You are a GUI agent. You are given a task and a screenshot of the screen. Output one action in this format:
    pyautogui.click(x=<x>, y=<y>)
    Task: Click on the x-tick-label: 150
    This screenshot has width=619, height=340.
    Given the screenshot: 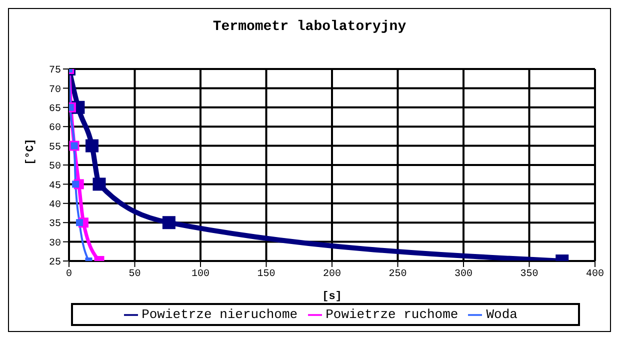 What is the action you would take?
    pyautogui.click(x=266, y=274)
    